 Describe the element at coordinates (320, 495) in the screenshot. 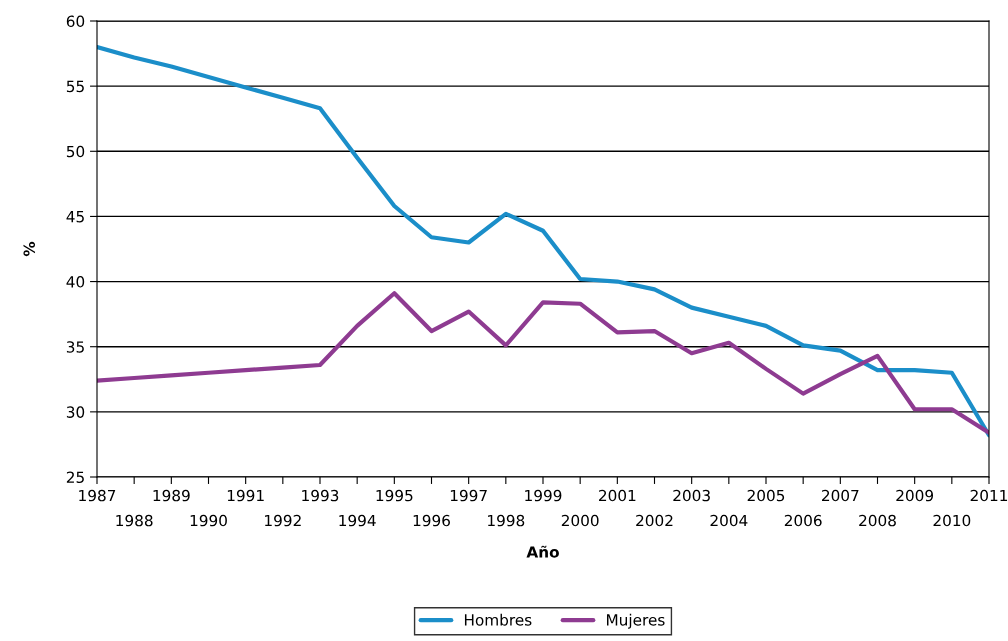

I see `x-tick-label: 1993` at that location.